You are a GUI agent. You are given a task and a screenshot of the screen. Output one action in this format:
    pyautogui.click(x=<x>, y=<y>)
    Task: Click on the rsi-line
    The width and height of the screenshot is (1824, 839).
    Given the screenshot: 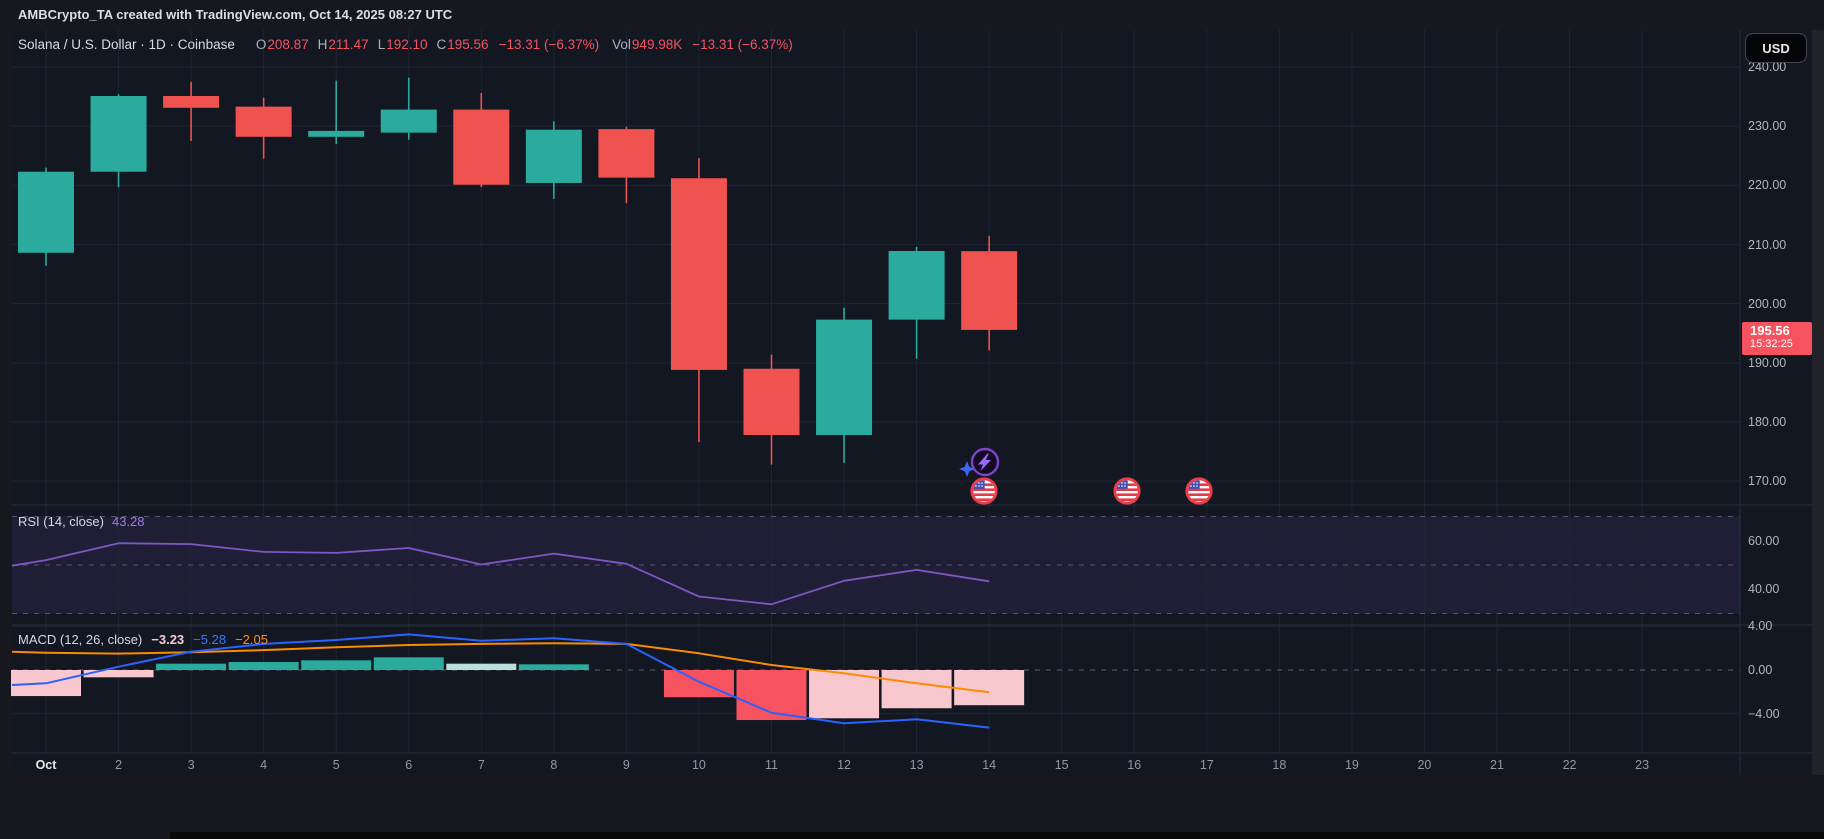 What is the action you would take?
    pyautogui.click(x=500, y=574)
    